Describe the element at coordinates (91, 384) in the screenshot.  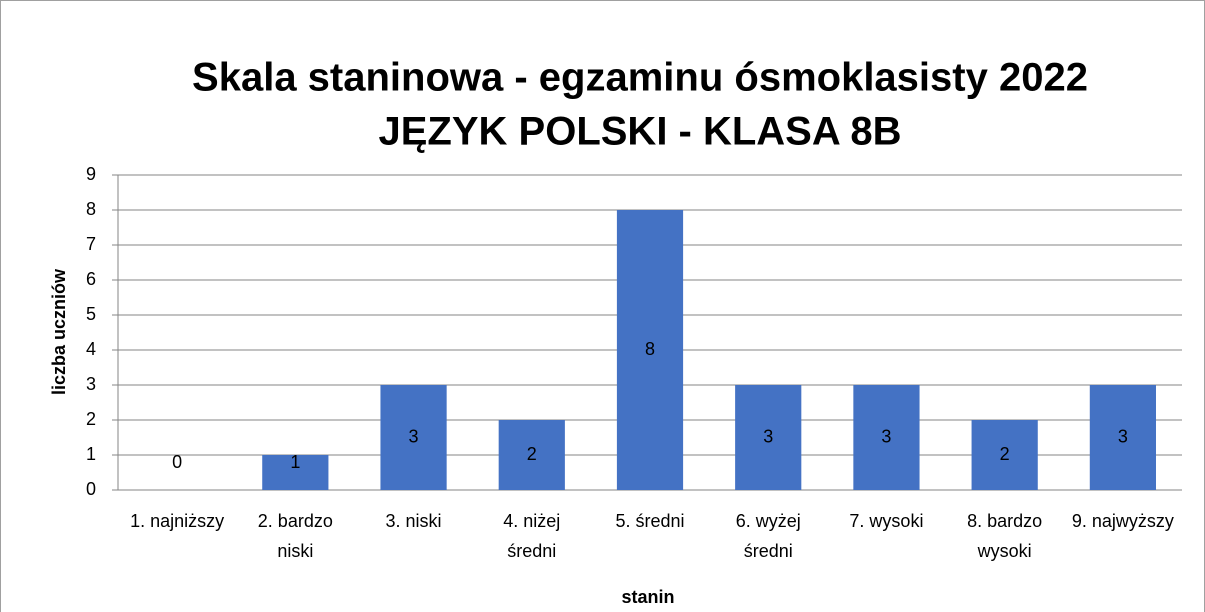
I see `y-tick-label: 3` at that location.